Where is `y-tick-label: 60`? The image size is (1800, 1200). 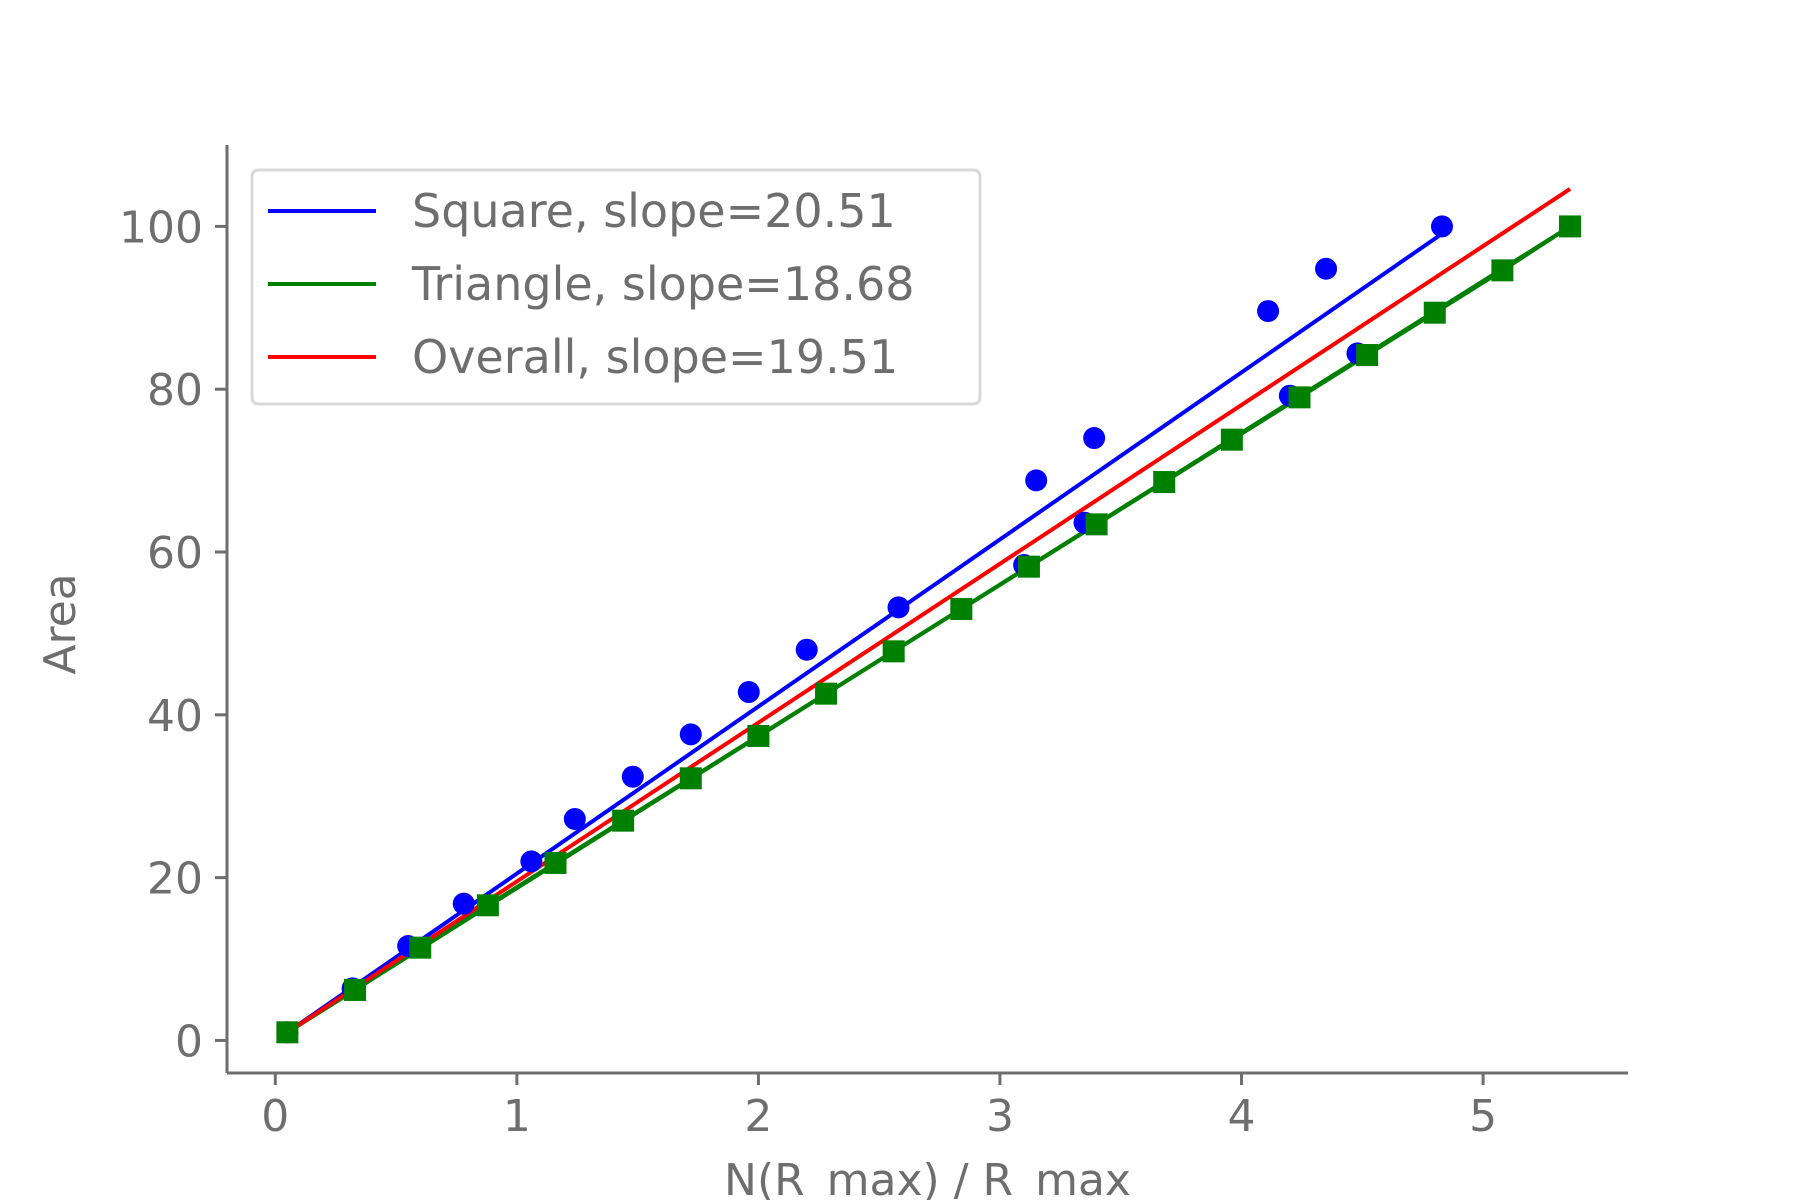
y-tick-label: 60 is located at coordinates (175, 553).